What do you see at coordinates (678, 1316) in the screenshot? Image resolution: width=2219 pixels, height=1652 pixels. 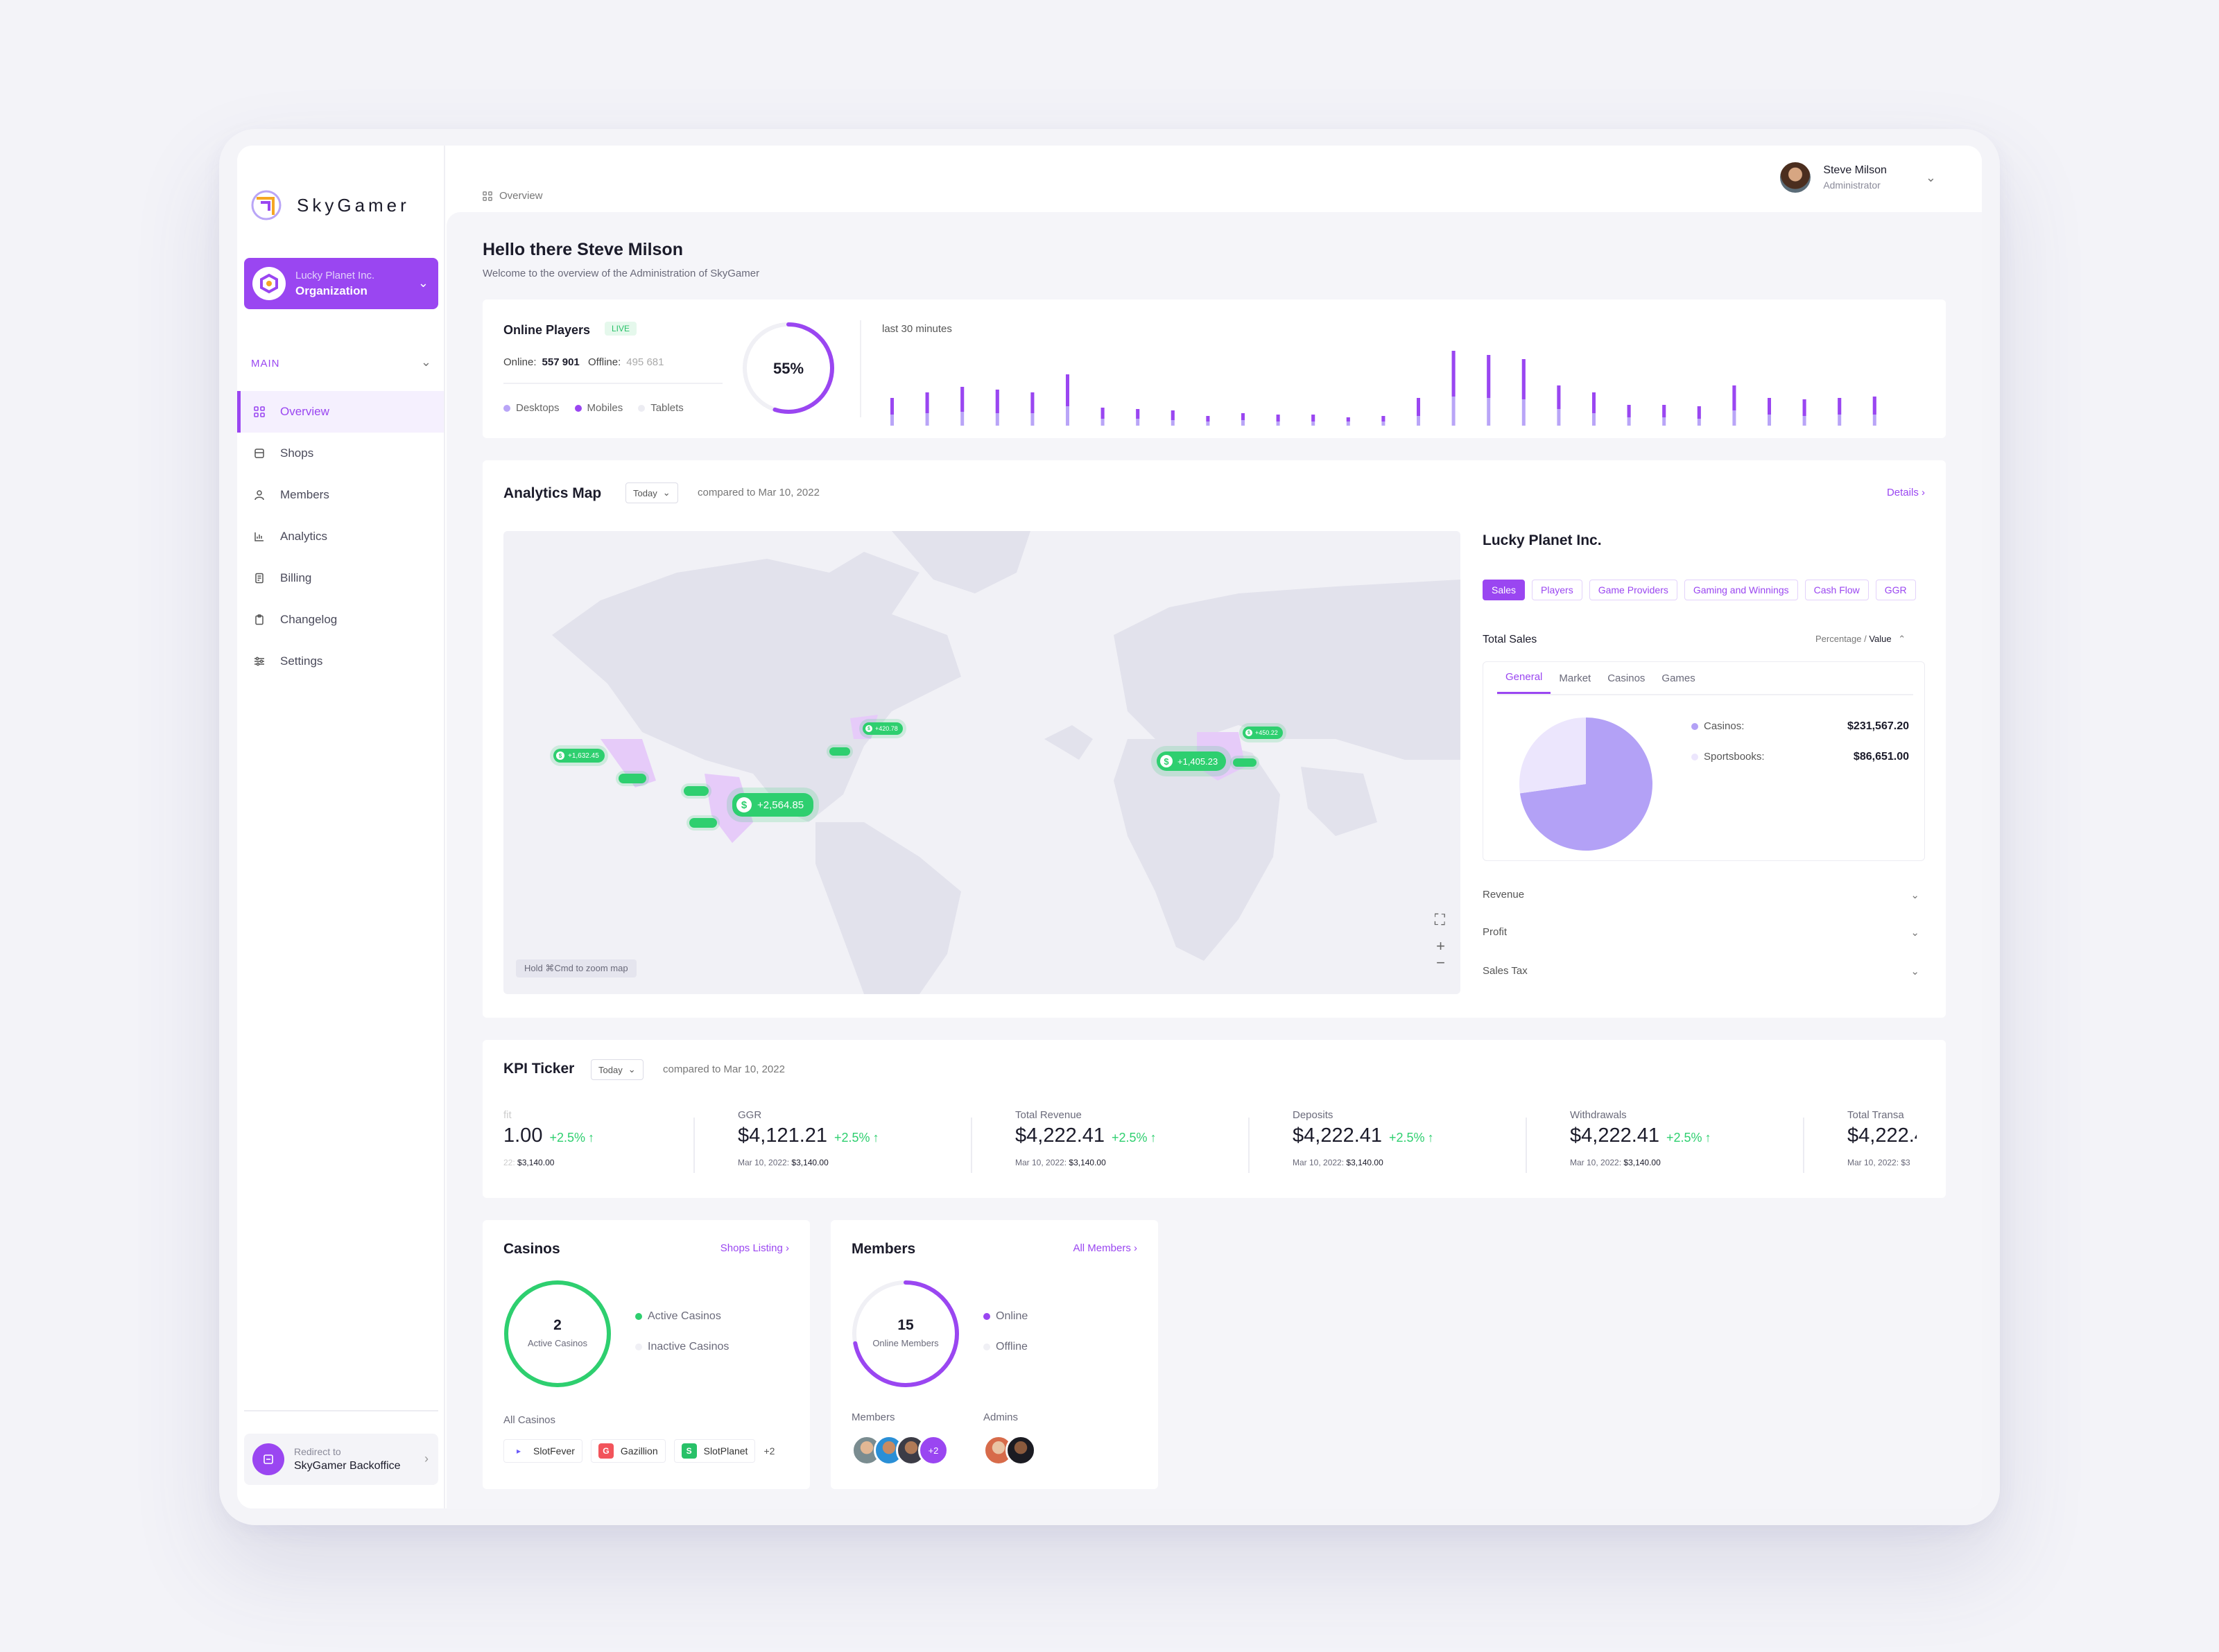 I see `legend-active: Active Casinos` at bounding box center [678, 1316].